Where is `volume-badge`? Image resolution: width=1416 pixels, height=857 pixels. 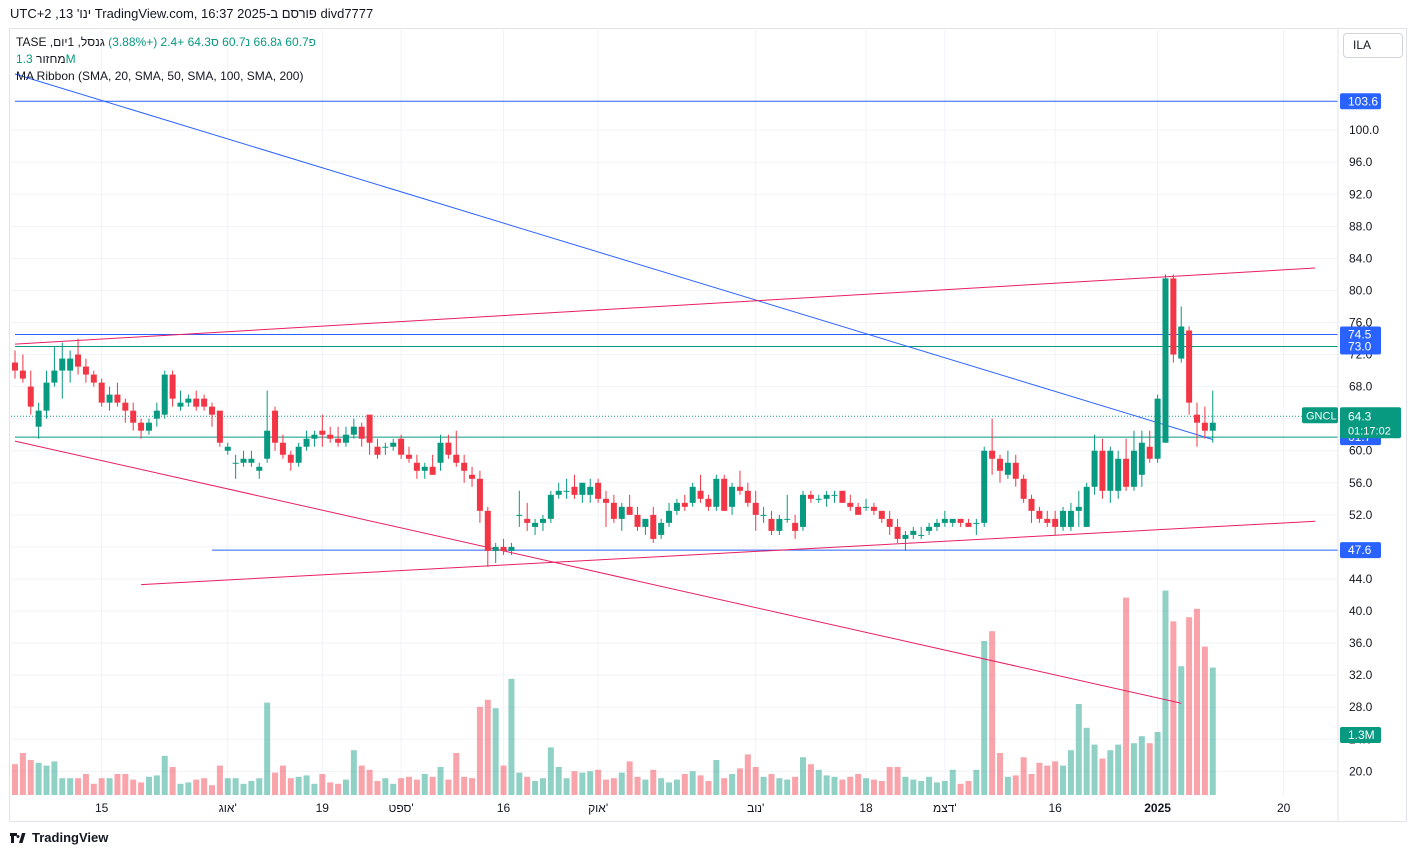
volume-badge is located at coordinates (1360, 735).